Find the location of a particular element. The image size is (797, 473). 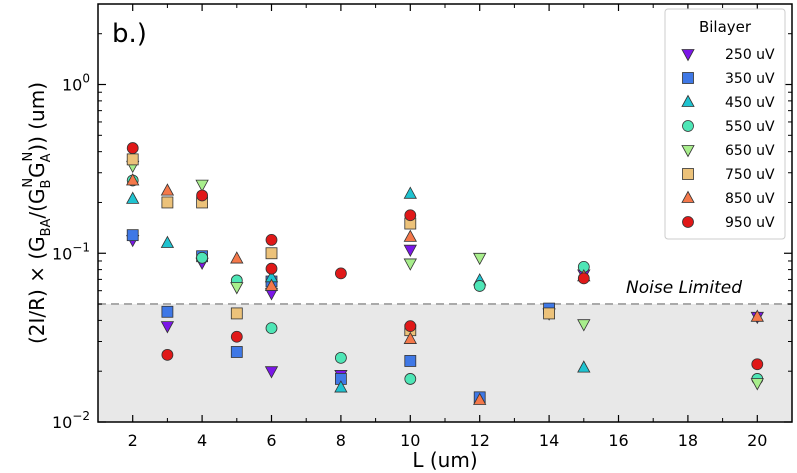

y-tick-label: 10⁻² is located at coordinates (71, 420).